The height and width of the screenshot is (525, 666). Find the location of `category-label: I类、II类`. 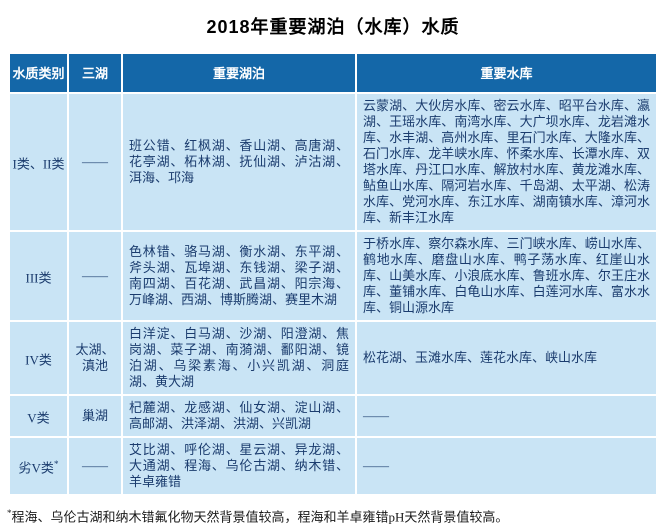

category-label: I类、II类 is located at coordinates (38, 164).